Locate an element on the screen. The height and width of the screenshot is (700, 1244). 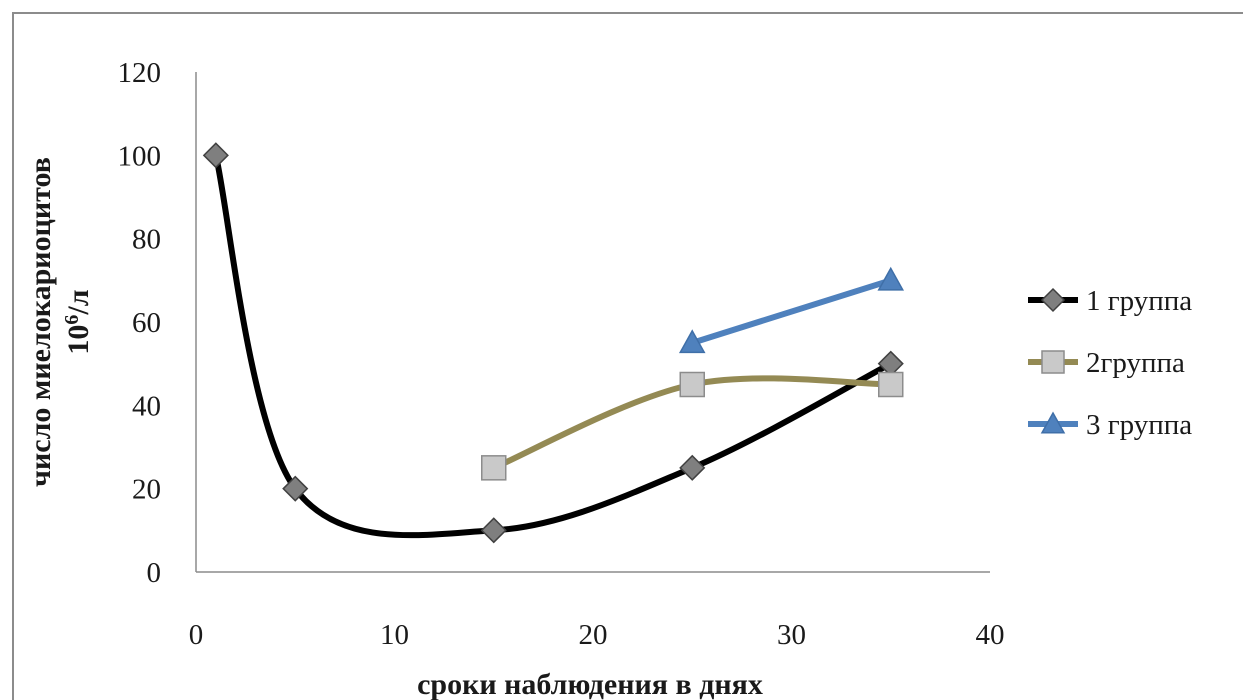
legend-label: 2группа is located at coordinates (1135, 363).